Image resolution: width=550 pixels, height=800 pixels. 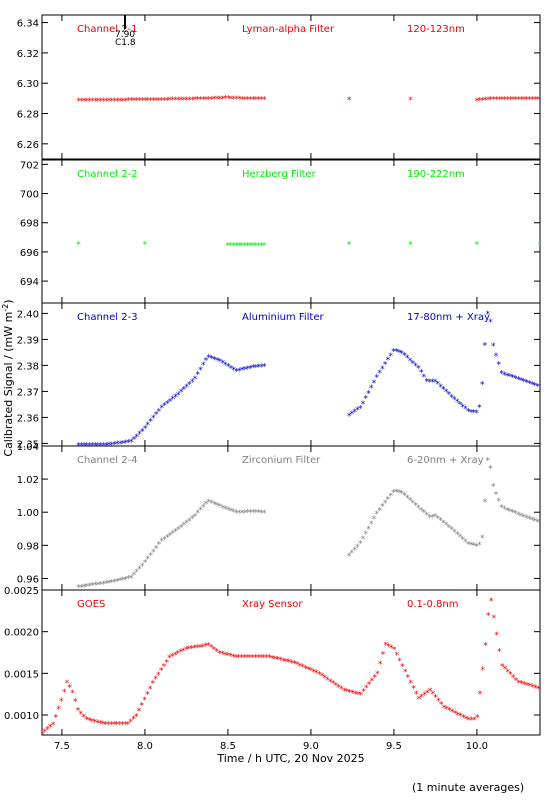 What do you see at coordinates (290, 758) in the screenshot?
I see `x-axis-label: Time / h UTC, 20 Nov 2025` at bounding box center [290, 758].